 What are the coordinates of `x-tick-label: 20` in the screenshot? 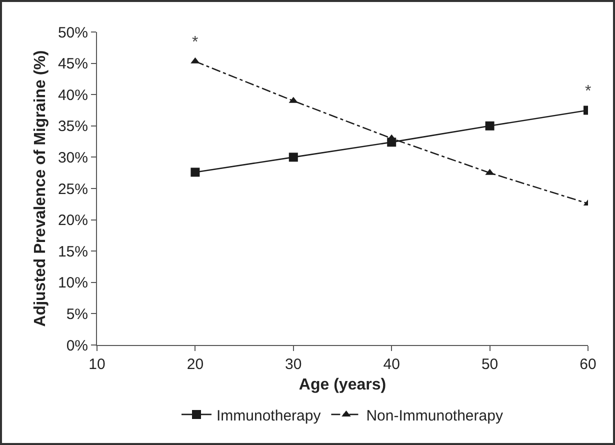 It's located at (195, 364).